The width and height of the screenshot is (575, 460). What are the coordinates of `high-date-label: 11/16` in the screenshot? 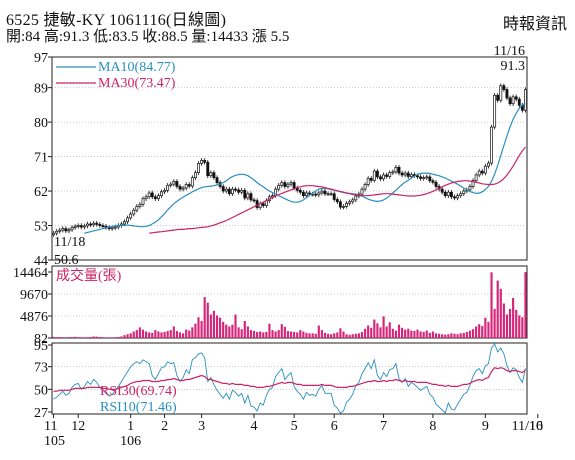 It's located at (509, 51).